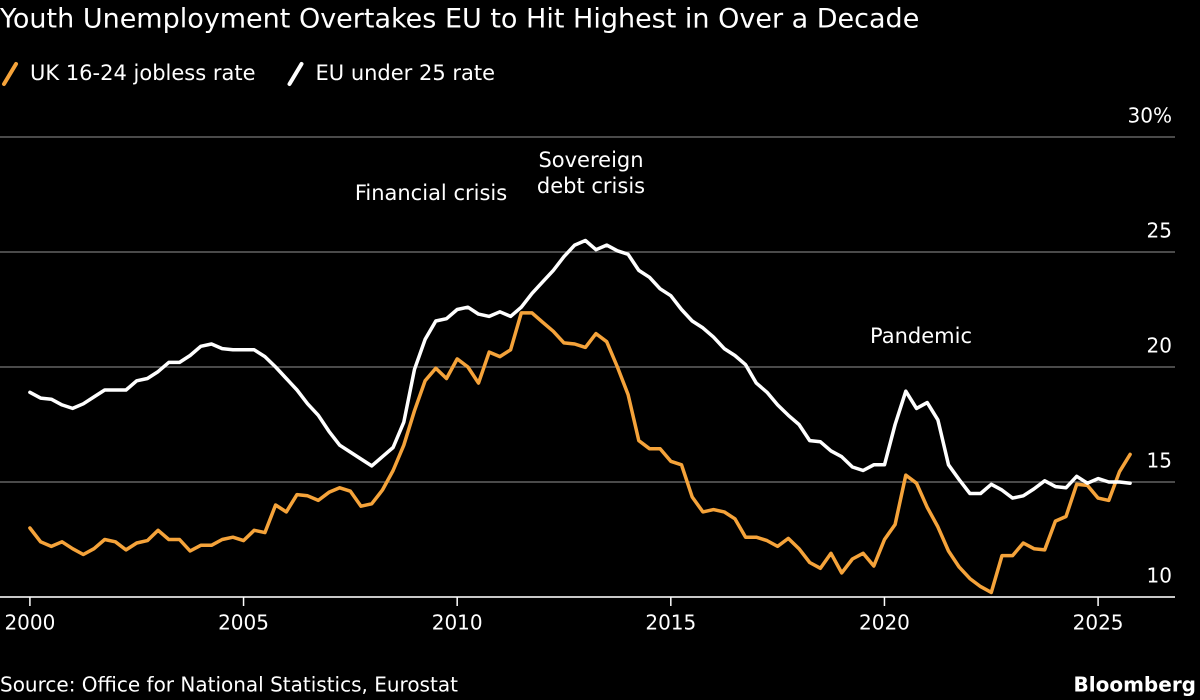  Describe the element at coordinates (457, 623) in the screenshot. I see `x-tick-label: 2010` at that location.